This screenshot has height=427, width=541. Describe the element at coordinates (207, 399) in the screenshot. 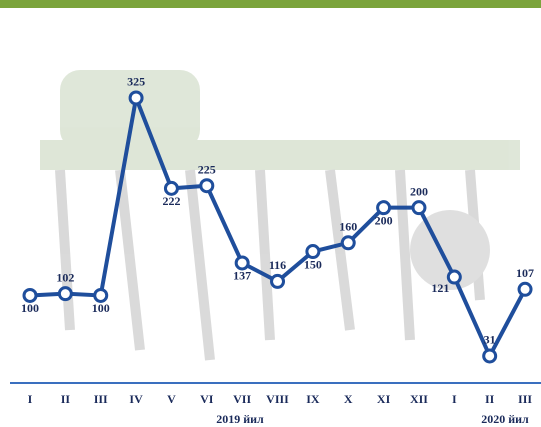

I see `x-tick-label: VI` at that location.